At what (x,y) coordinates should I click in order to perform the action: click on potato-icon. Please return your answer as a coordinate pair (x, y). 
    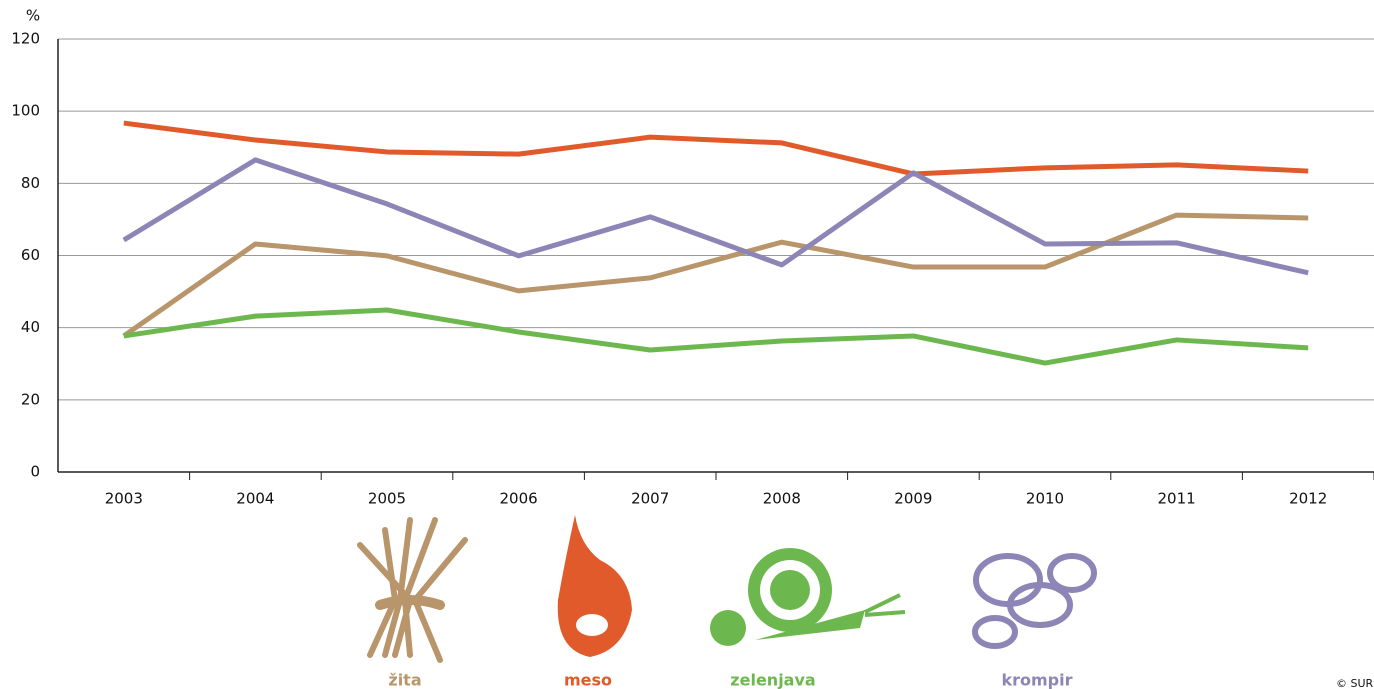
    Looking at the image, I should click on (1034, 601).